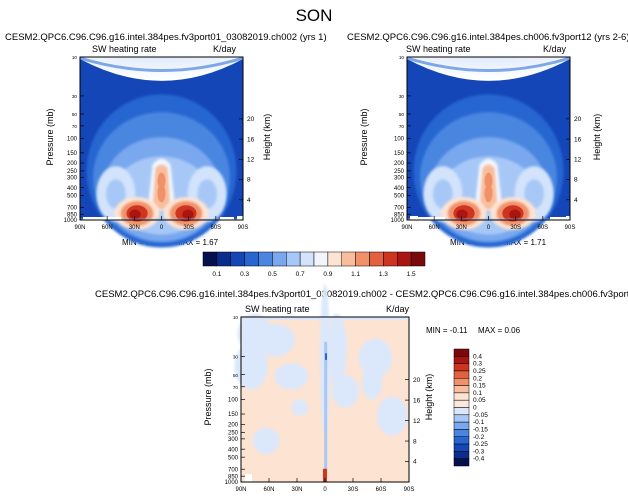  I want to click on colorbar-label: 0.5, so click(272, 274).